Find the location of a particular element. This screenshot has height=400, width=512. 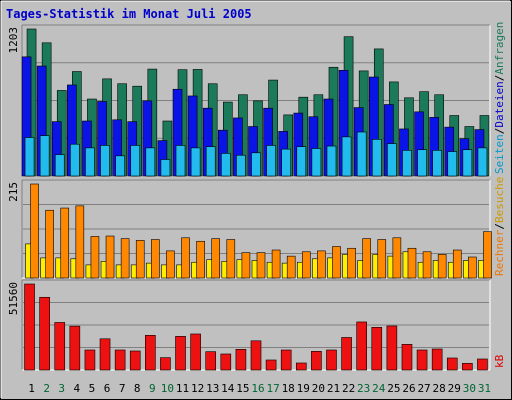

day-label-14: 14 is located at coordinates (228, 388).